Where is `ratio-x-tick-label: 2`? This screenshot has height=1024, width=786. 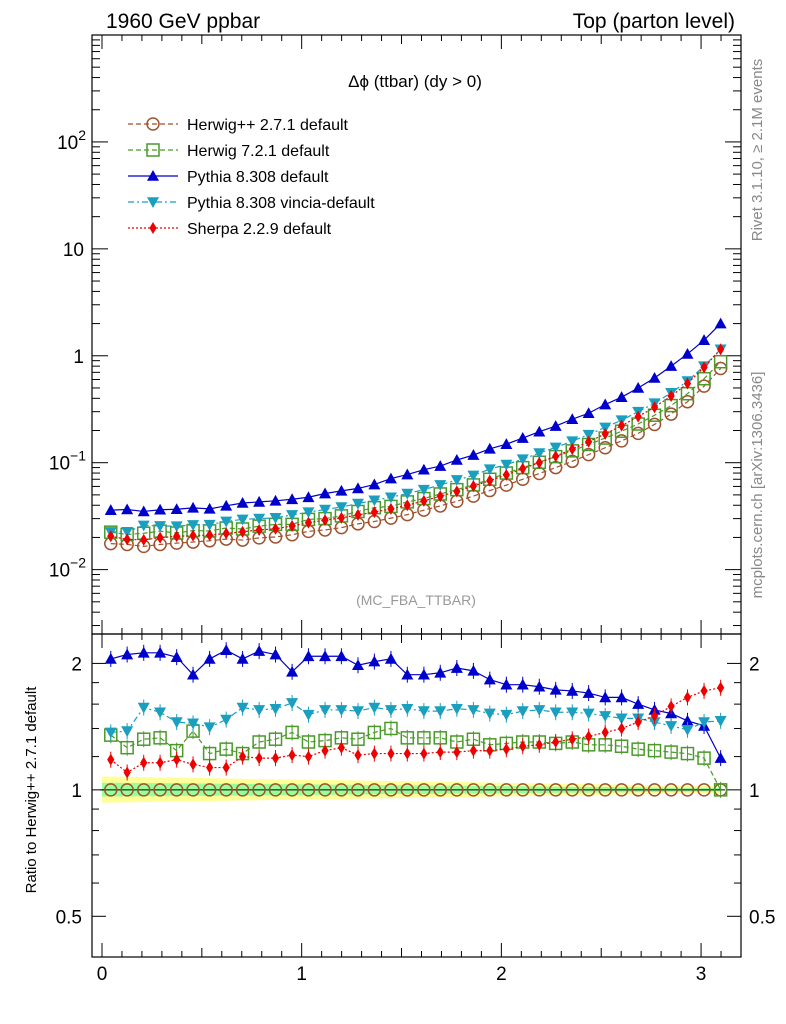
ratio-x-tick-label: 2 is located at coordinates (501, 974).